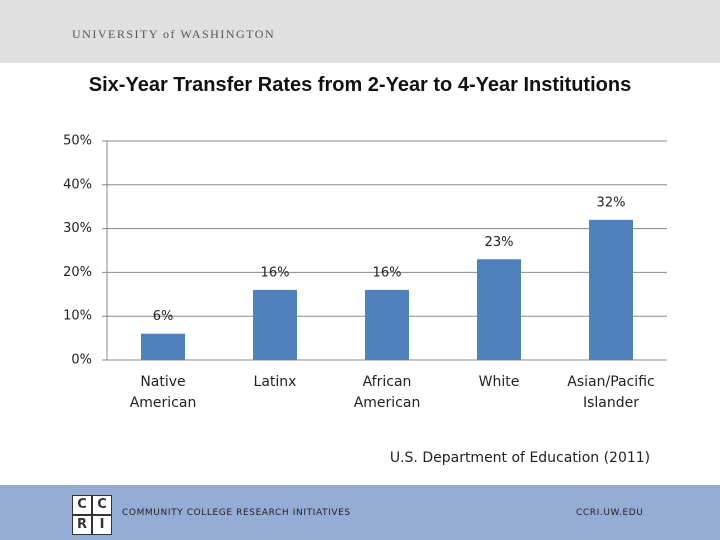 The height and width of the screenshot is (540, 720). What do you see at coordinates (163, 316) in the screenshot?
I see `value-label: 6%` at bounding box center [163, 316].